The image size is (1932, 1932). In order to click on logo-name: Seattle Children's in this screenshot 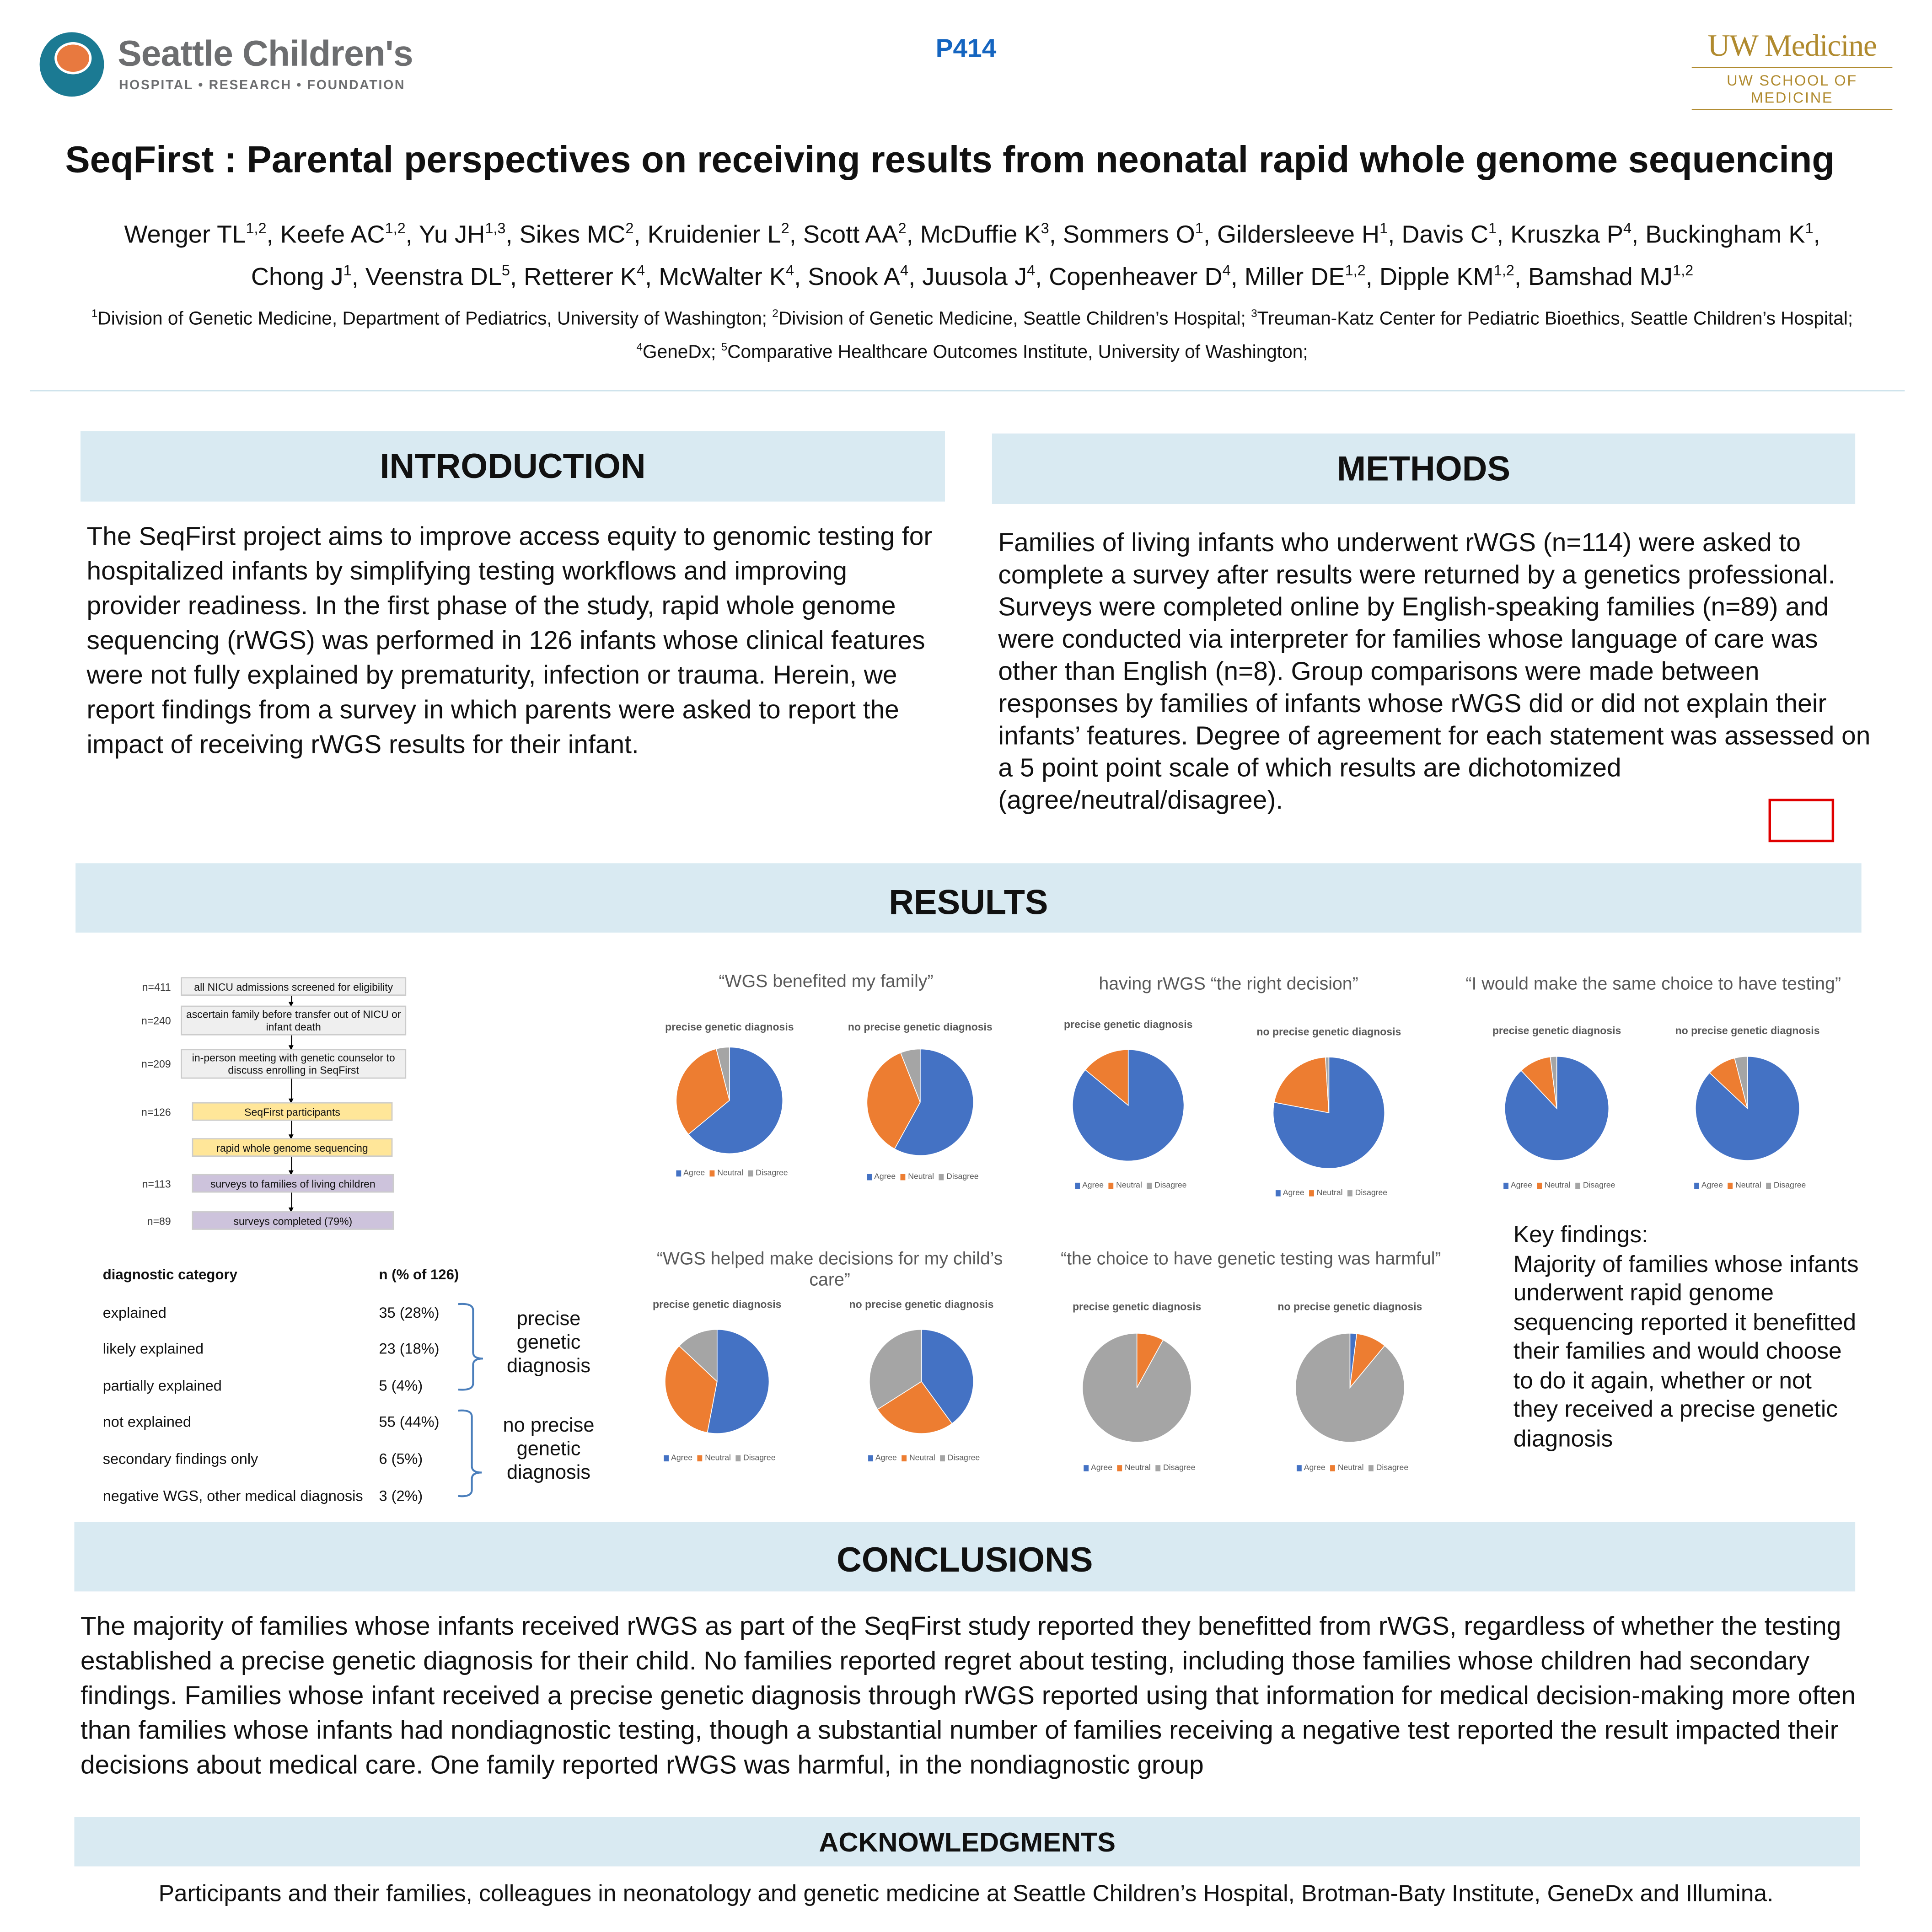, I will do `click(266, 55)`.